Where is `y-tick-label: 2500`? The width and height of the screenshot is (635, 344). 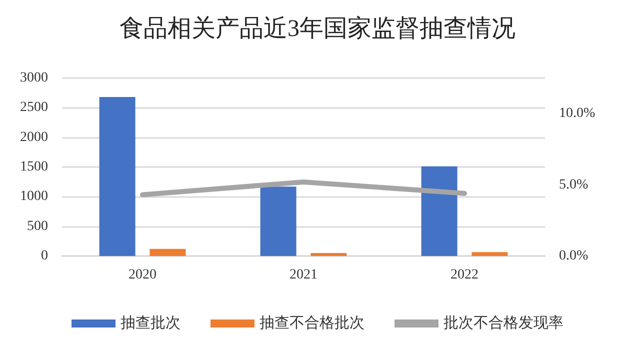 y-tick-label: 2500 is located at coordinates (34, 108).